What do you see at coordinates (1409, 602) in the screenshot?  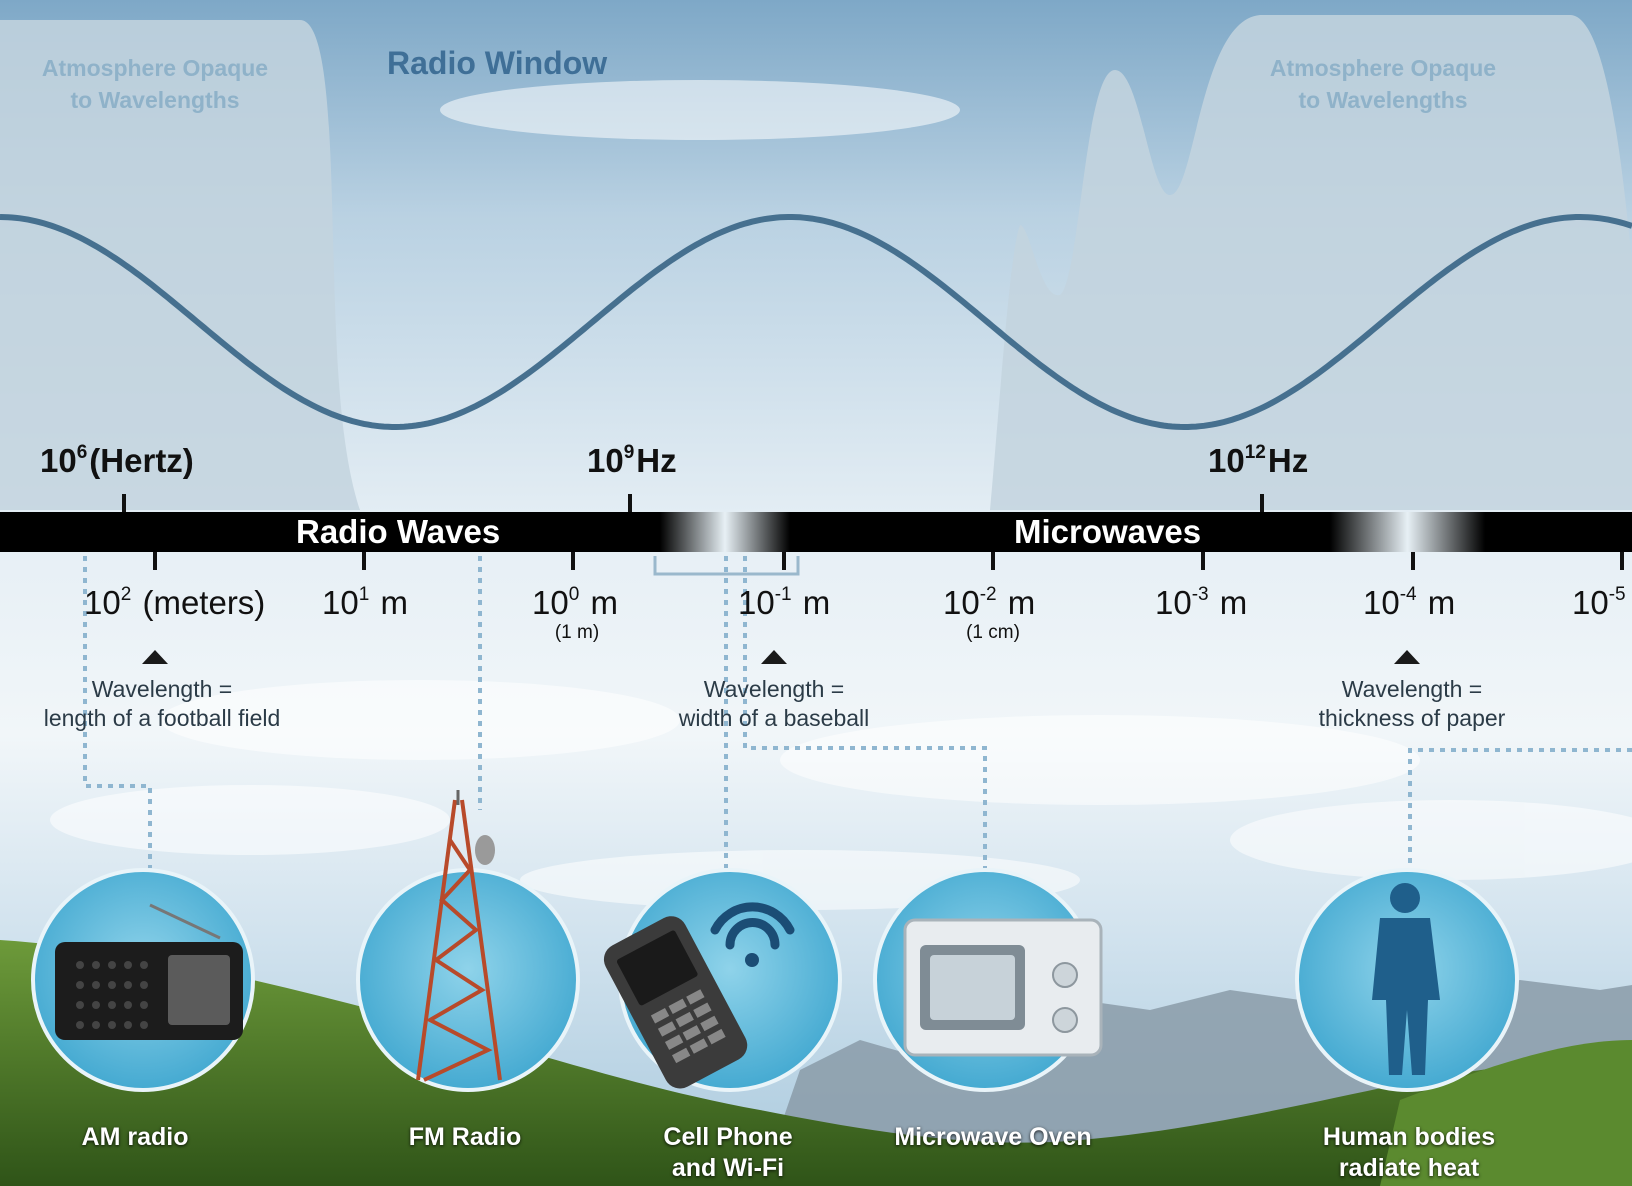 I see `wavelength-label-7: 10-4 m` at bounding box center [1409, 602].